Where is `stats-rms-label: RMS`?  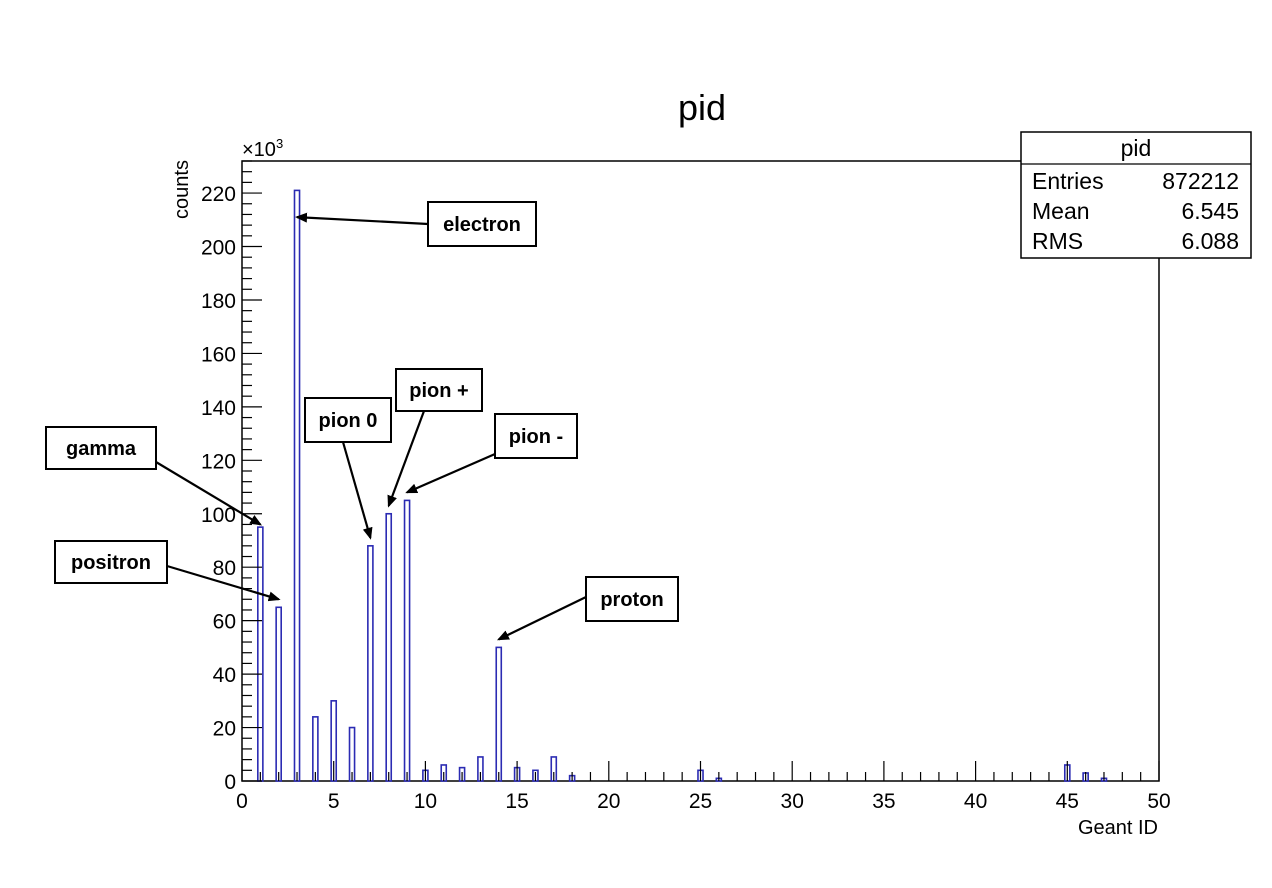 stats-rms-label: RMS is located at coordinates (1057, 241).